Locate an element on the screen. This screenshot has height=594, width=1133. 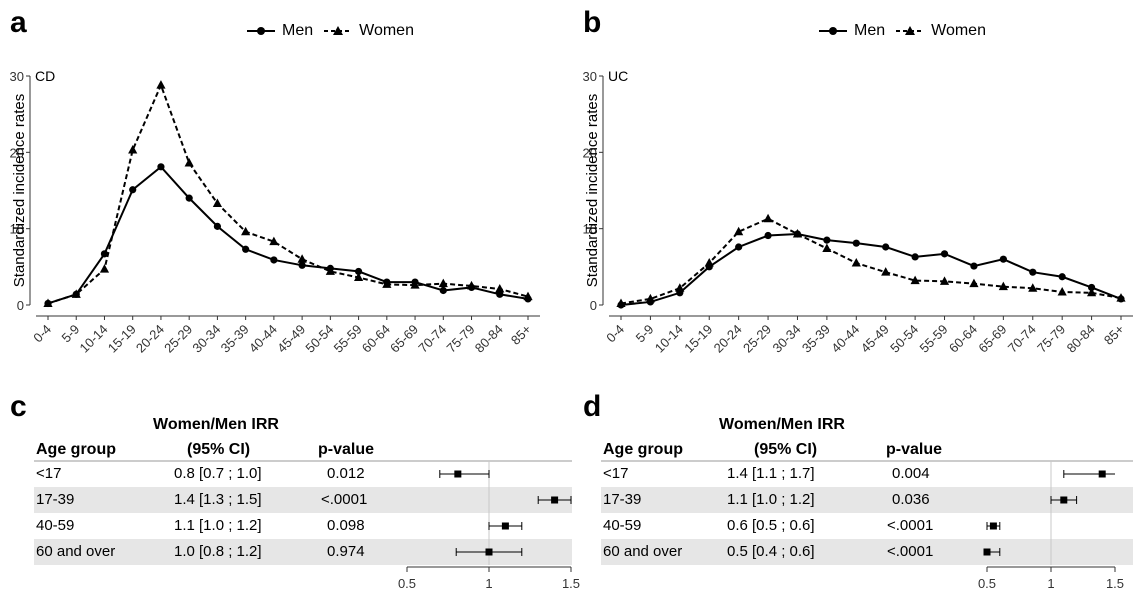
y-axis-label: Standardized incidence rates is located at coordinates (19, 190).